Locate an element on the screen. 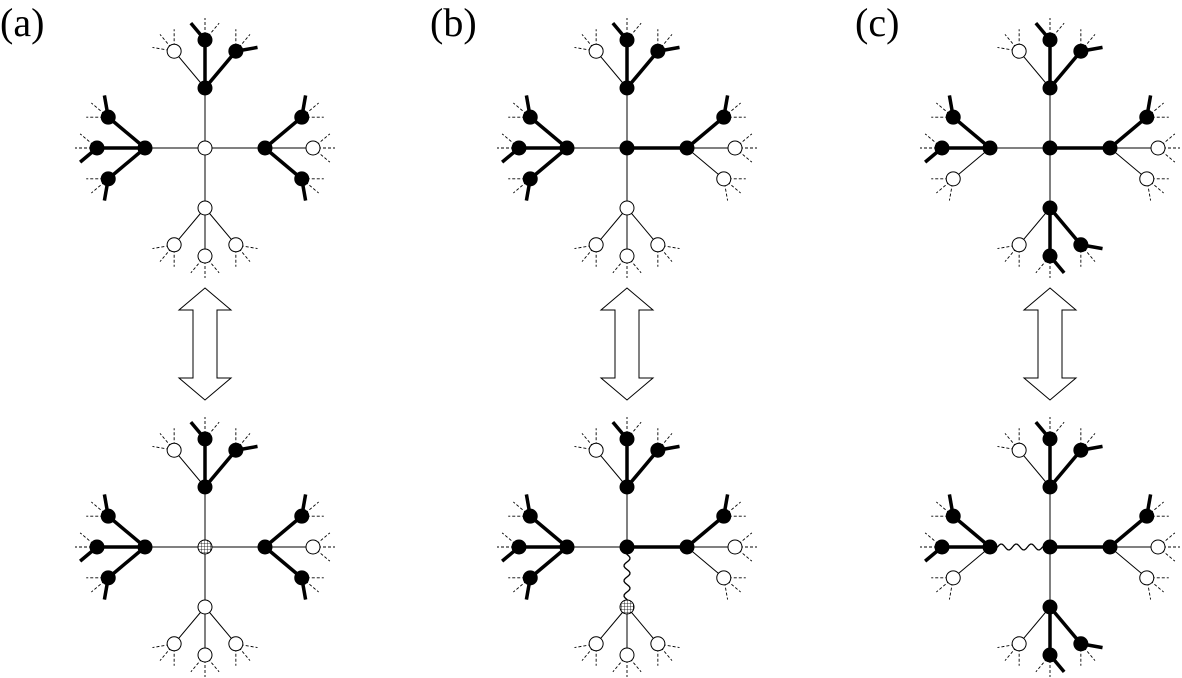  panel-label: (c) is located at coordinates (877, 22).